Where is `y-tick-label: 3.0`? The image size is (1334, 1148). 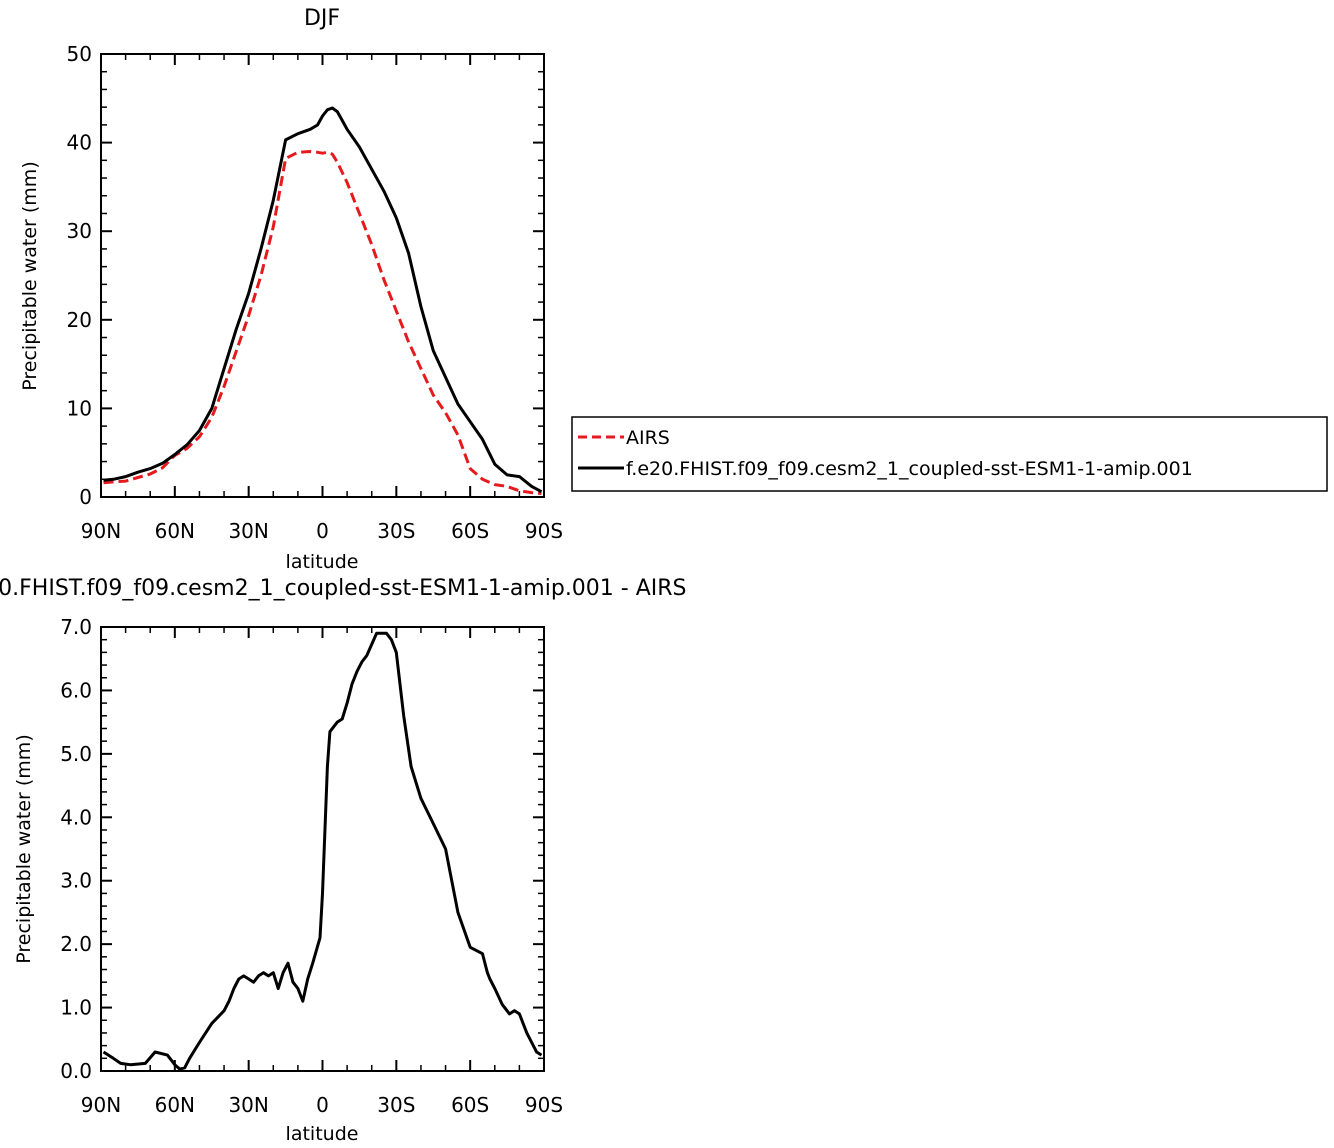 y-tick-label: 3.0 is located at coordinates (76, 881).